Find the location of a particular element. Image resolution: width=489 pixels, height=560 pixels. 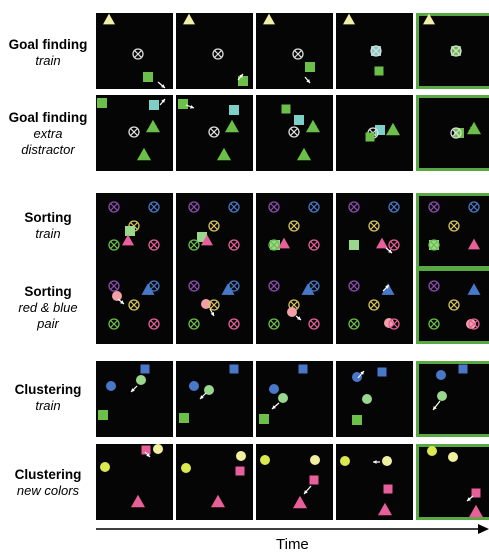

row-title: Clustering is located at coordinates (48, 389).